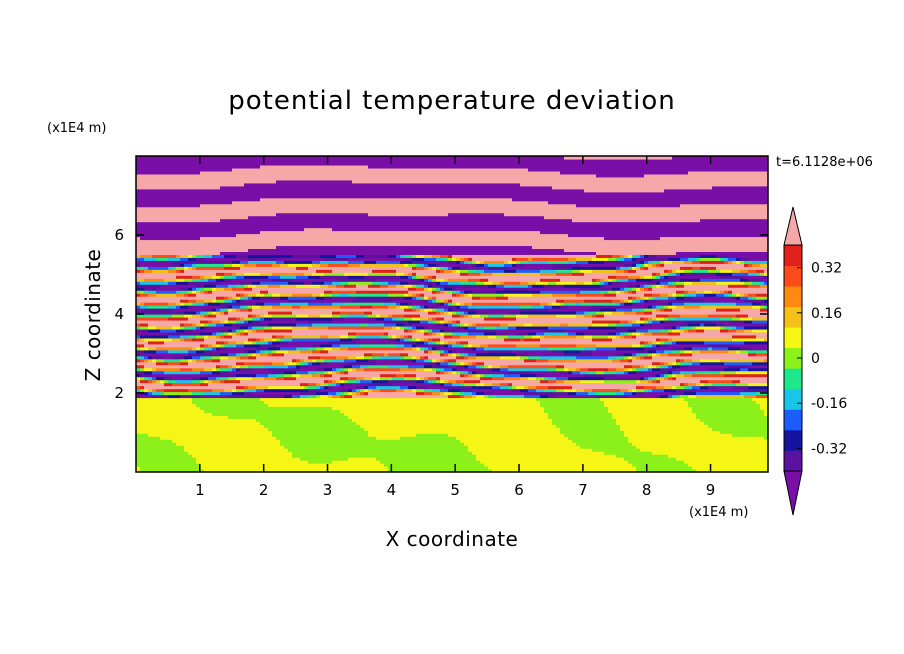 Image resolution: width=904 pixels, height=654 pixels. I want to click on colorbar-tick-label: 0, so click(815, 359).